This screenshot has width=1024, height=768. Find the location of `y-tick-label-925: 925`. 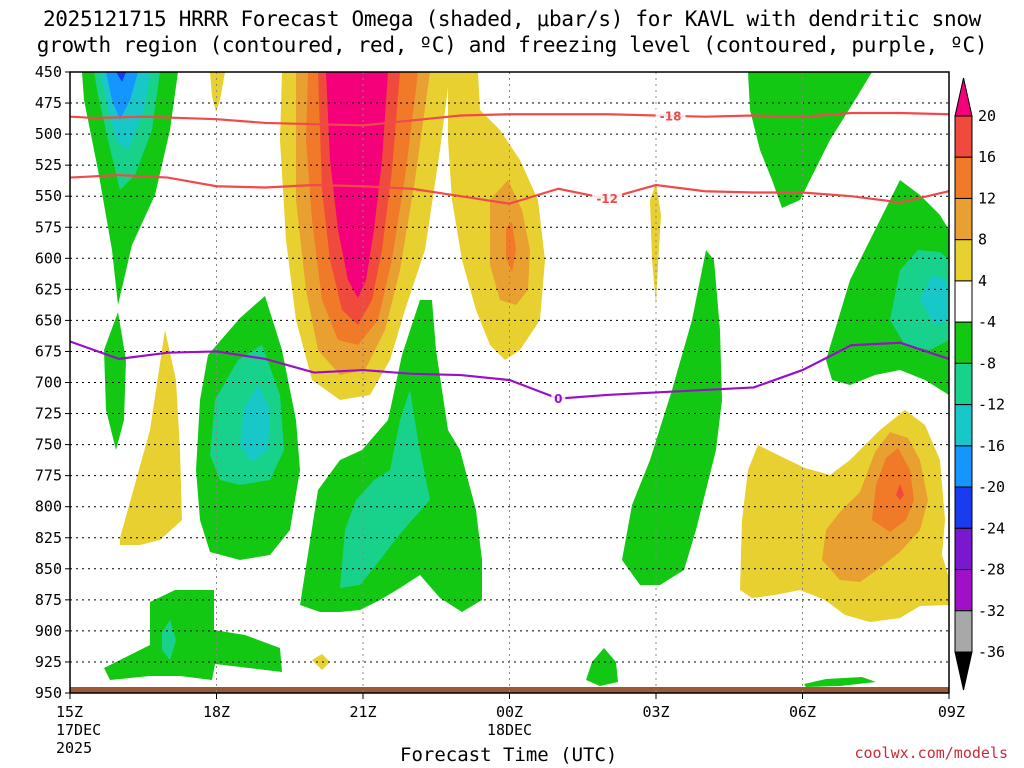

y-tick-label-925: 925 is located at coordinates (48, 662).